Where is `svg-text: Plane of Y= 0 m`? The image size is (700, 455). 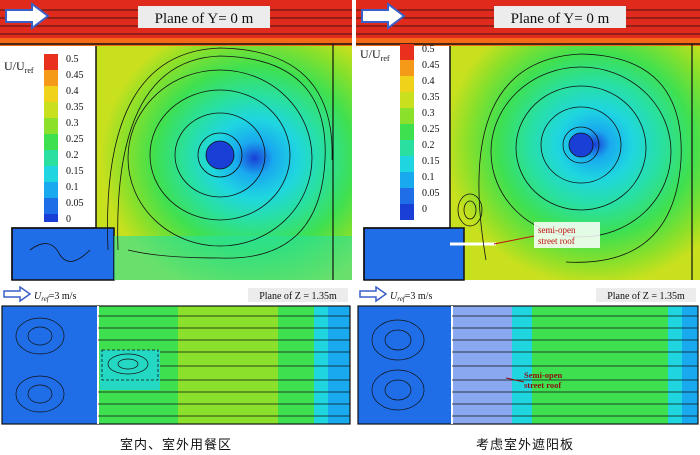
svg-text: Plane of Y= 0 m is located at coordinates (560, 19).